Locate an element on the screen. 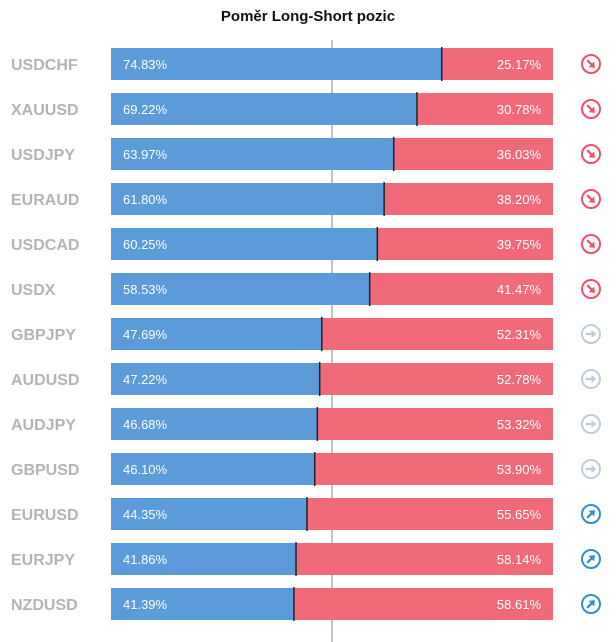 This screenshot has width=616, height=642. symbol-label: USDCHF is located at coordinates (44, 65).